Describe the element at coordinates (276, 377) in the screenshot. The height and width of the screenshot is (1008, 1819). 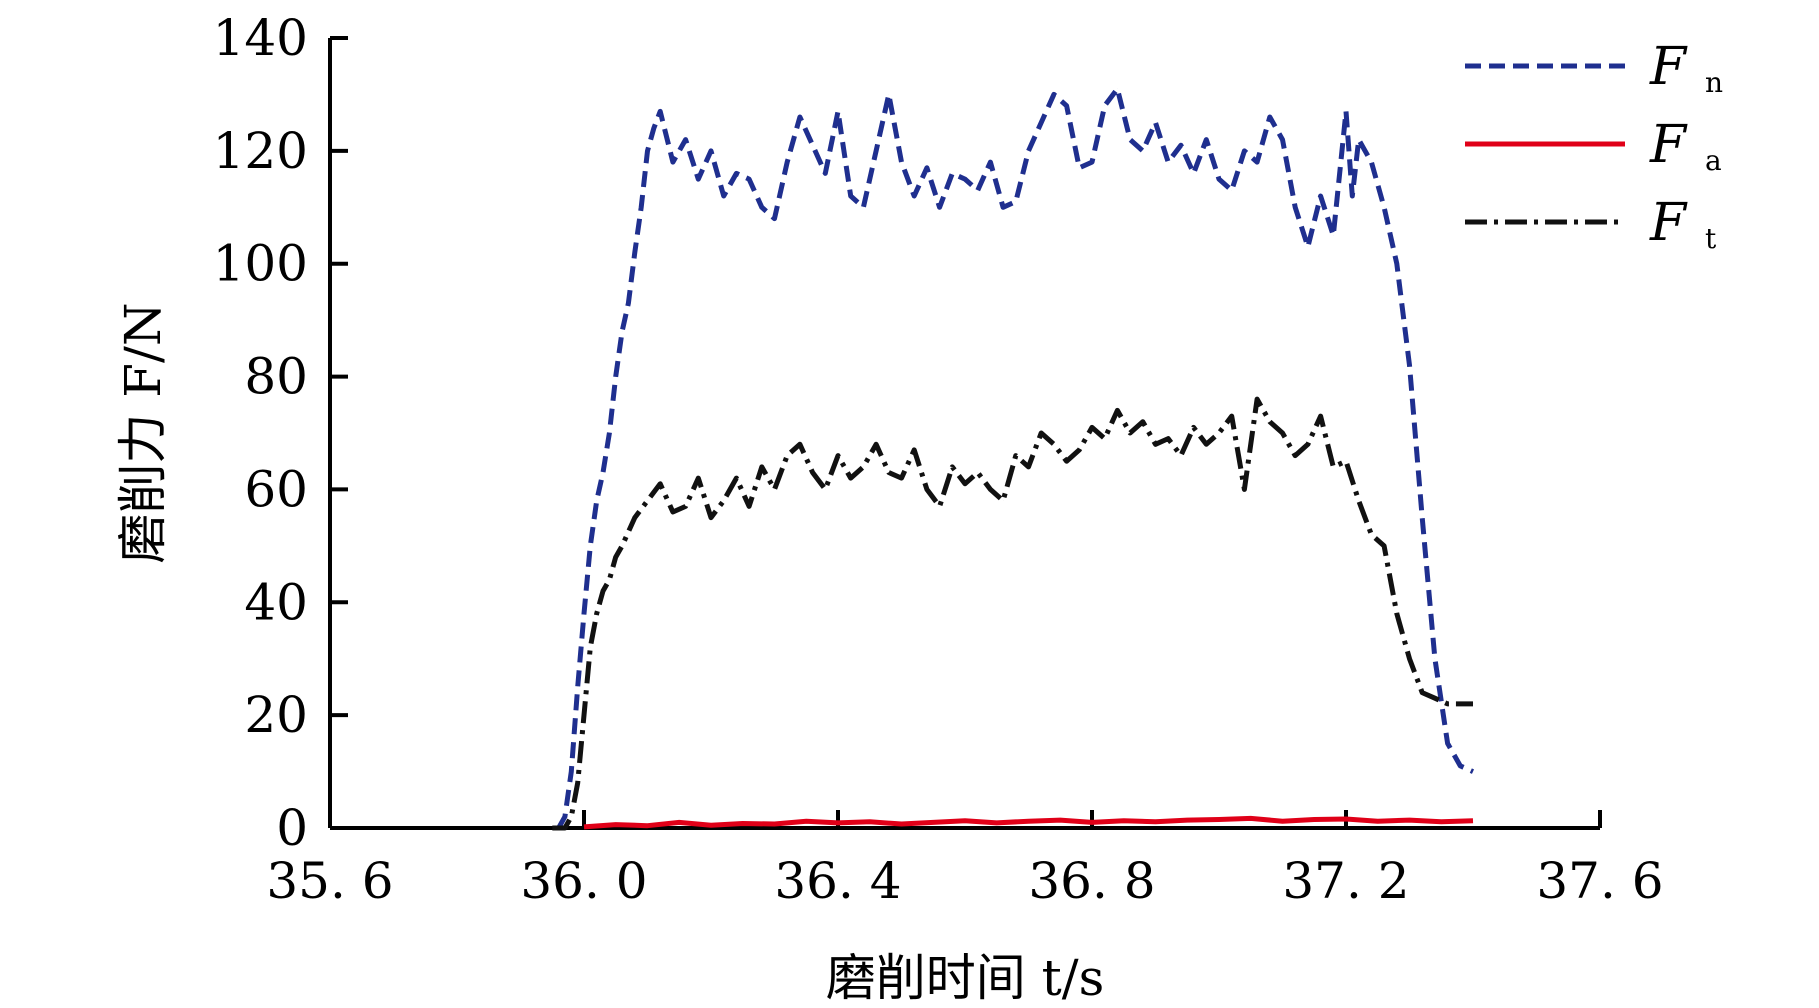
I see `y-tick-label: 80` at that location.